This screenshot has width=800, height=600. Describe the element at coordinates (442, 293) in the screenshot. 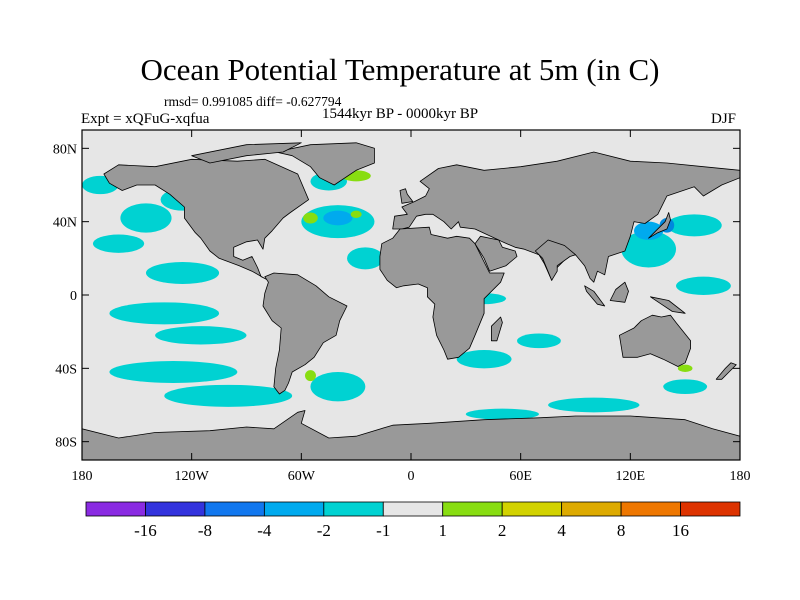

I see `land-africa` at that location.